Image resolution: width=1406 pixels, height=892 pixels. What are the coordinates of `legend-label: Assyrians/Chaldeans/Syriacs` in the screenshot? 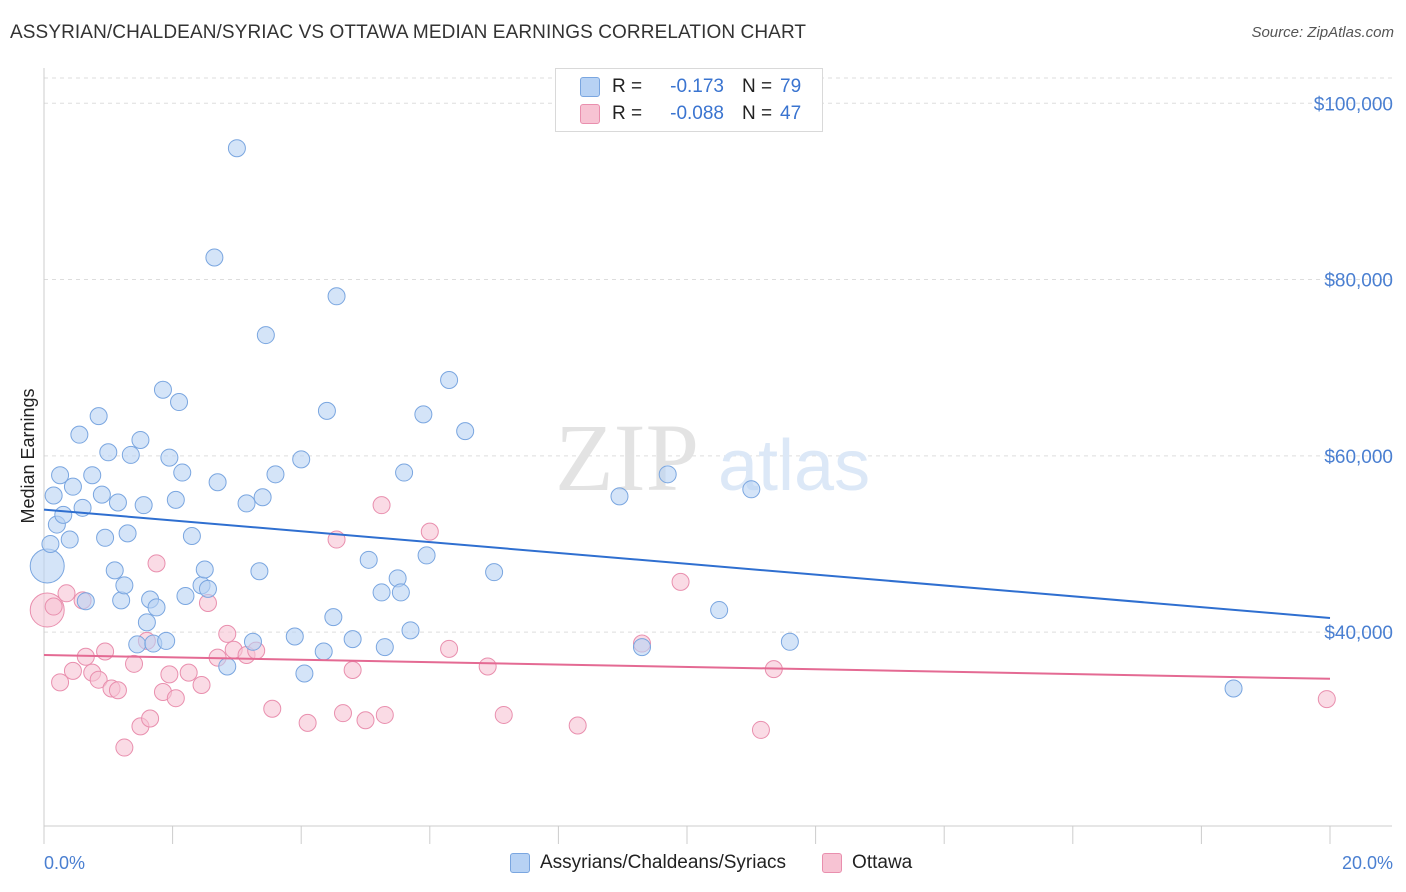 It's located at (663, 862).